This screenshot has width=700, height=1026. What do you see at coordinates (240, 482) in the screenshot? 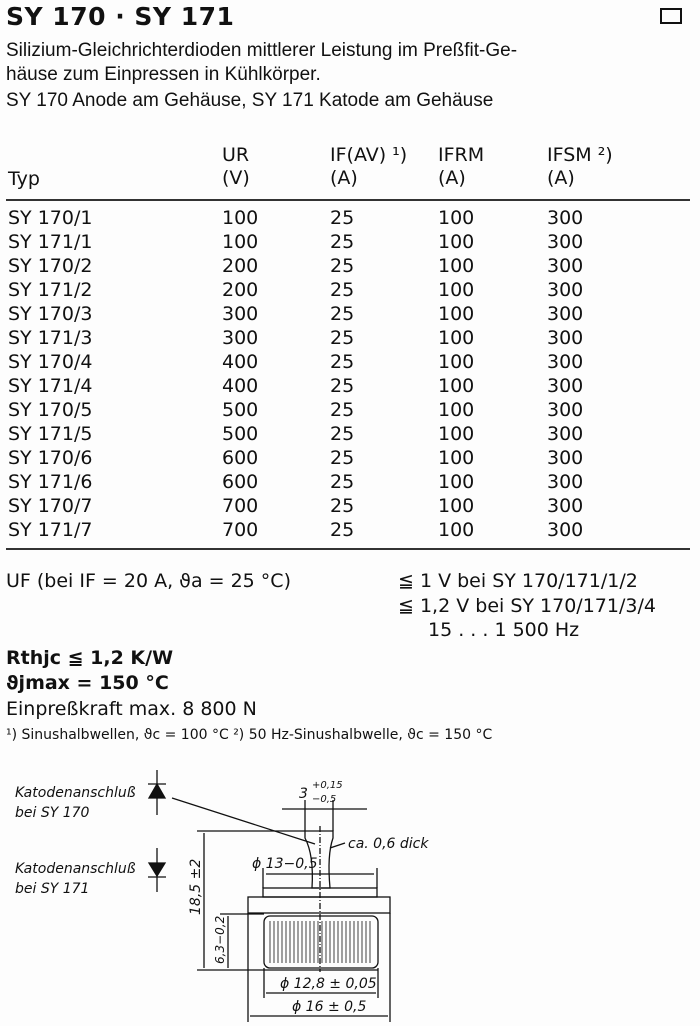
I see `cell-ur: 600` at bounding box center [240, 482].